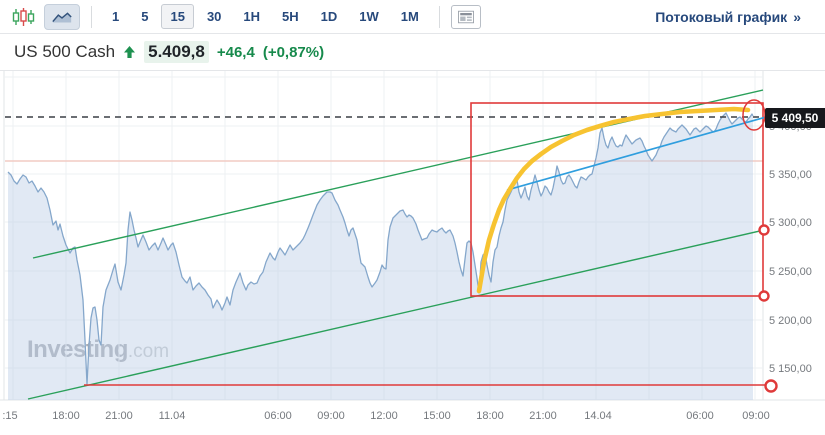 This screenshot has height=435, width=825. I want to click on y-axis-tick-label: 5 200,00, so click(790, 321).